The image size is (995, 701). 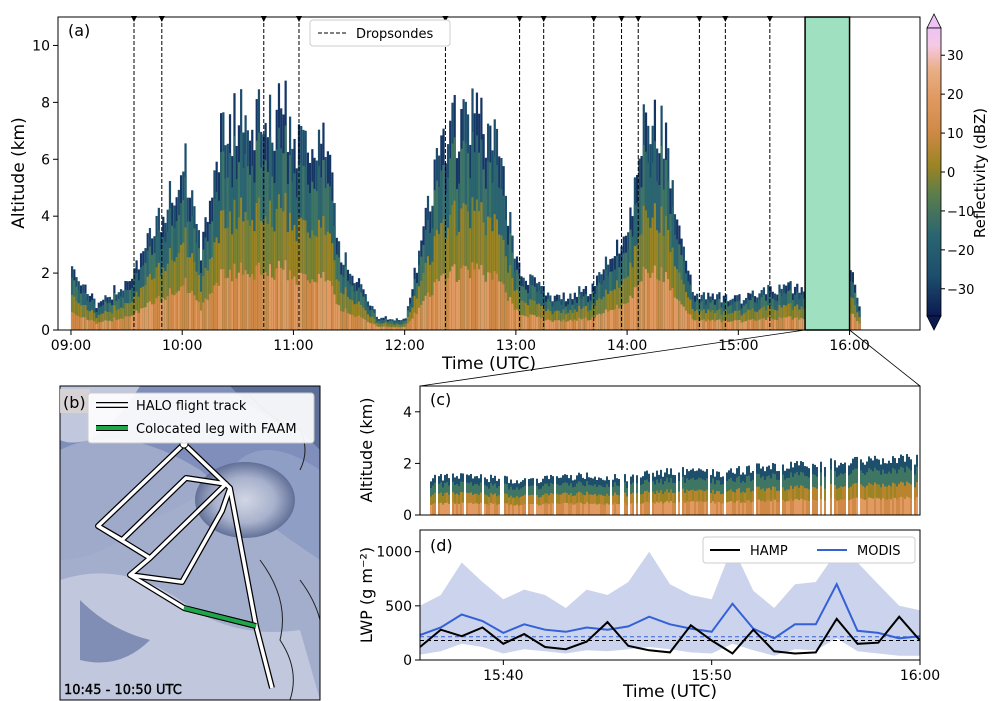 What do you see at coordinates (398, 607) in the screenshot?
I see `y-tick-label: 500` at bounding box center [398, 607].